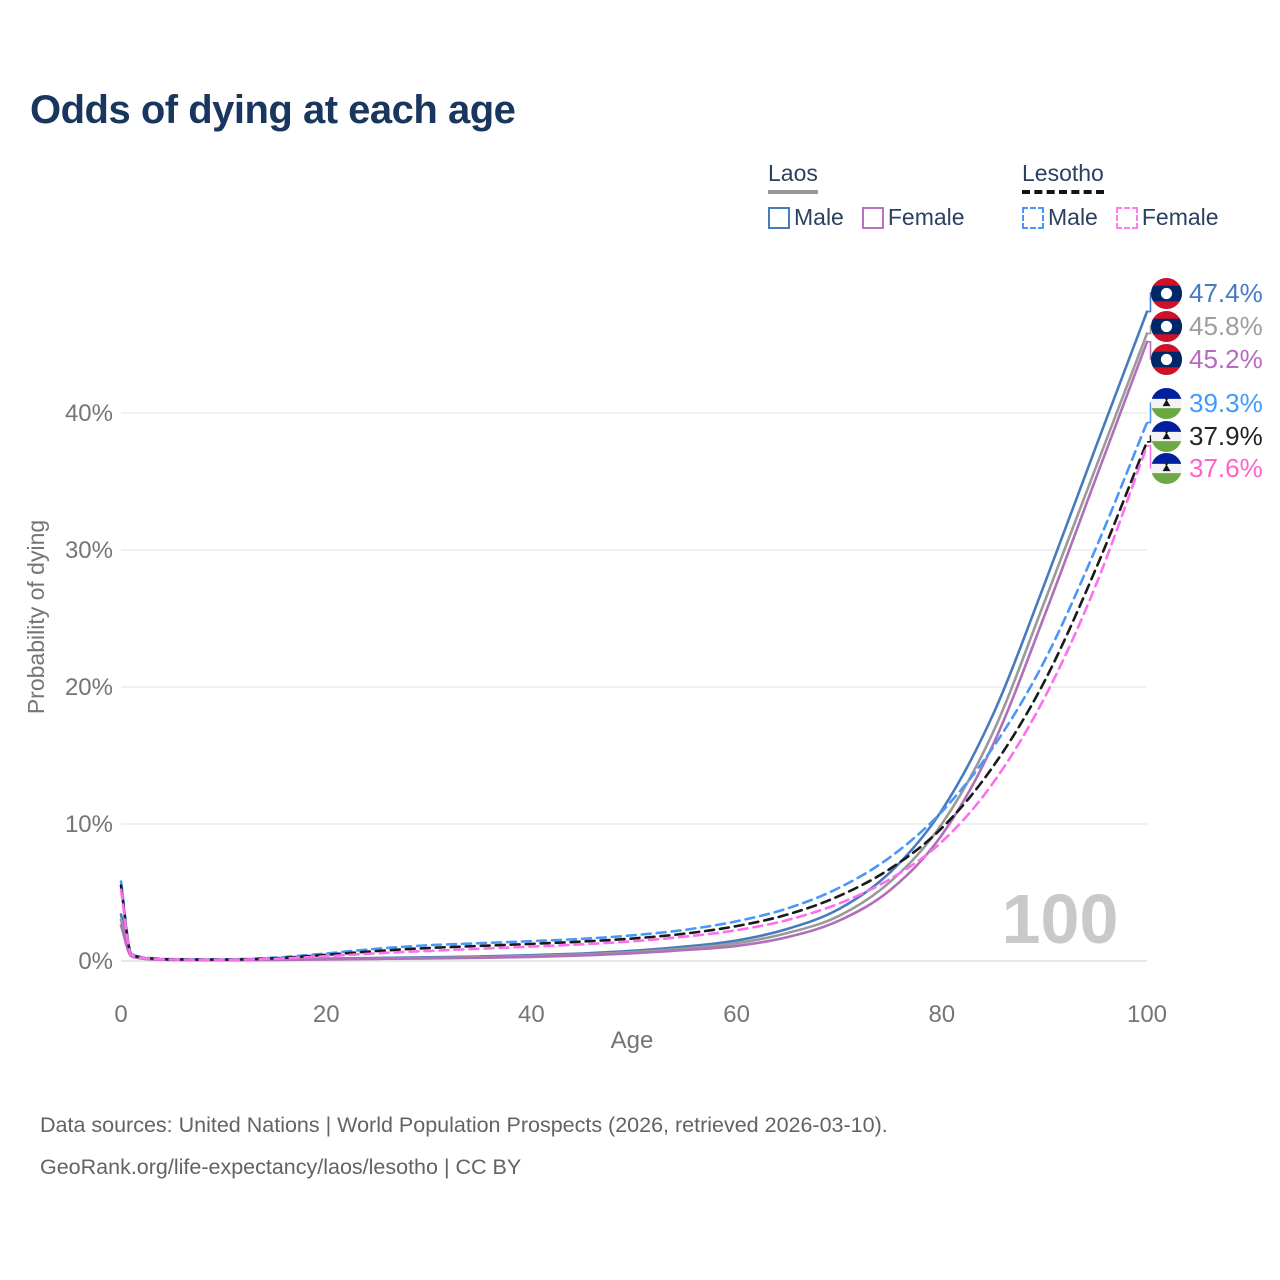 The height and width of the screenshot is (1280, 1280). I want to click on y-tick-20%: 20%, so click(89, 687).